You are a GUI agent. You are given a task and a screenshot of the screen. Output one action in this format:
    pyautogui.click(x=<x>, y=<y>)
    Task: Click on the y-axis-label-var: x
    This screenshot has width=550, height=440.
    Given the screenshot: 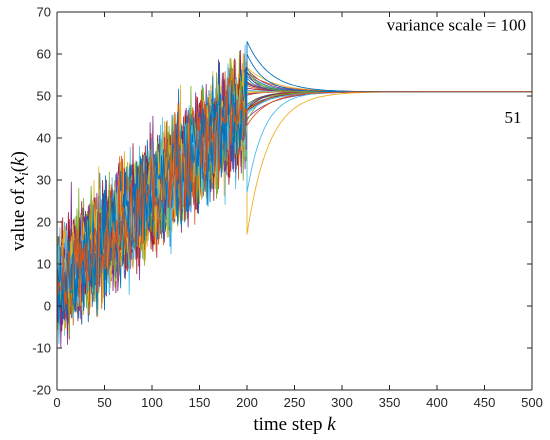 What is the action you would take?
    pyautogui.click(x=18, y=180)
    